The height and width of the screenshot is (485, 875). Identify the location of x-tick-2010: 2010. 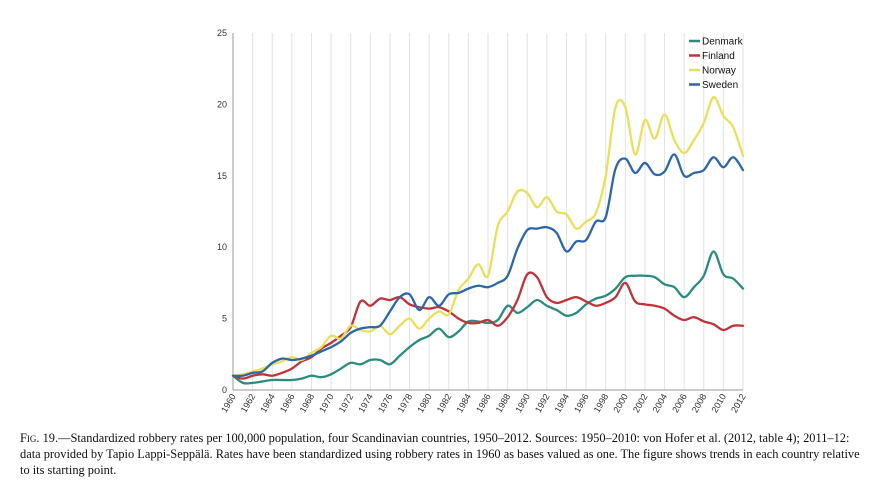
(718, 403).